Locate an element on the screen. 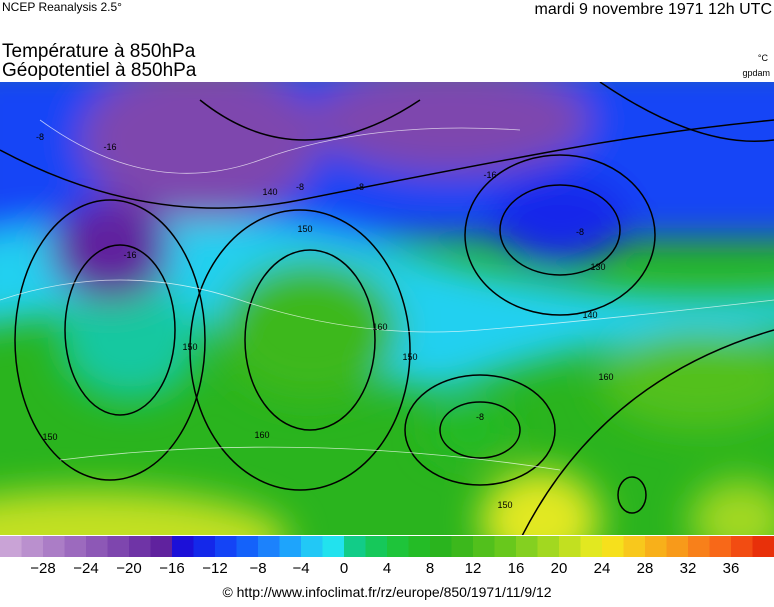 Image resolution: width=774 pixels, height=607 pixels. colorbar-tick-label: 12 is located at coordinates (473, 568).